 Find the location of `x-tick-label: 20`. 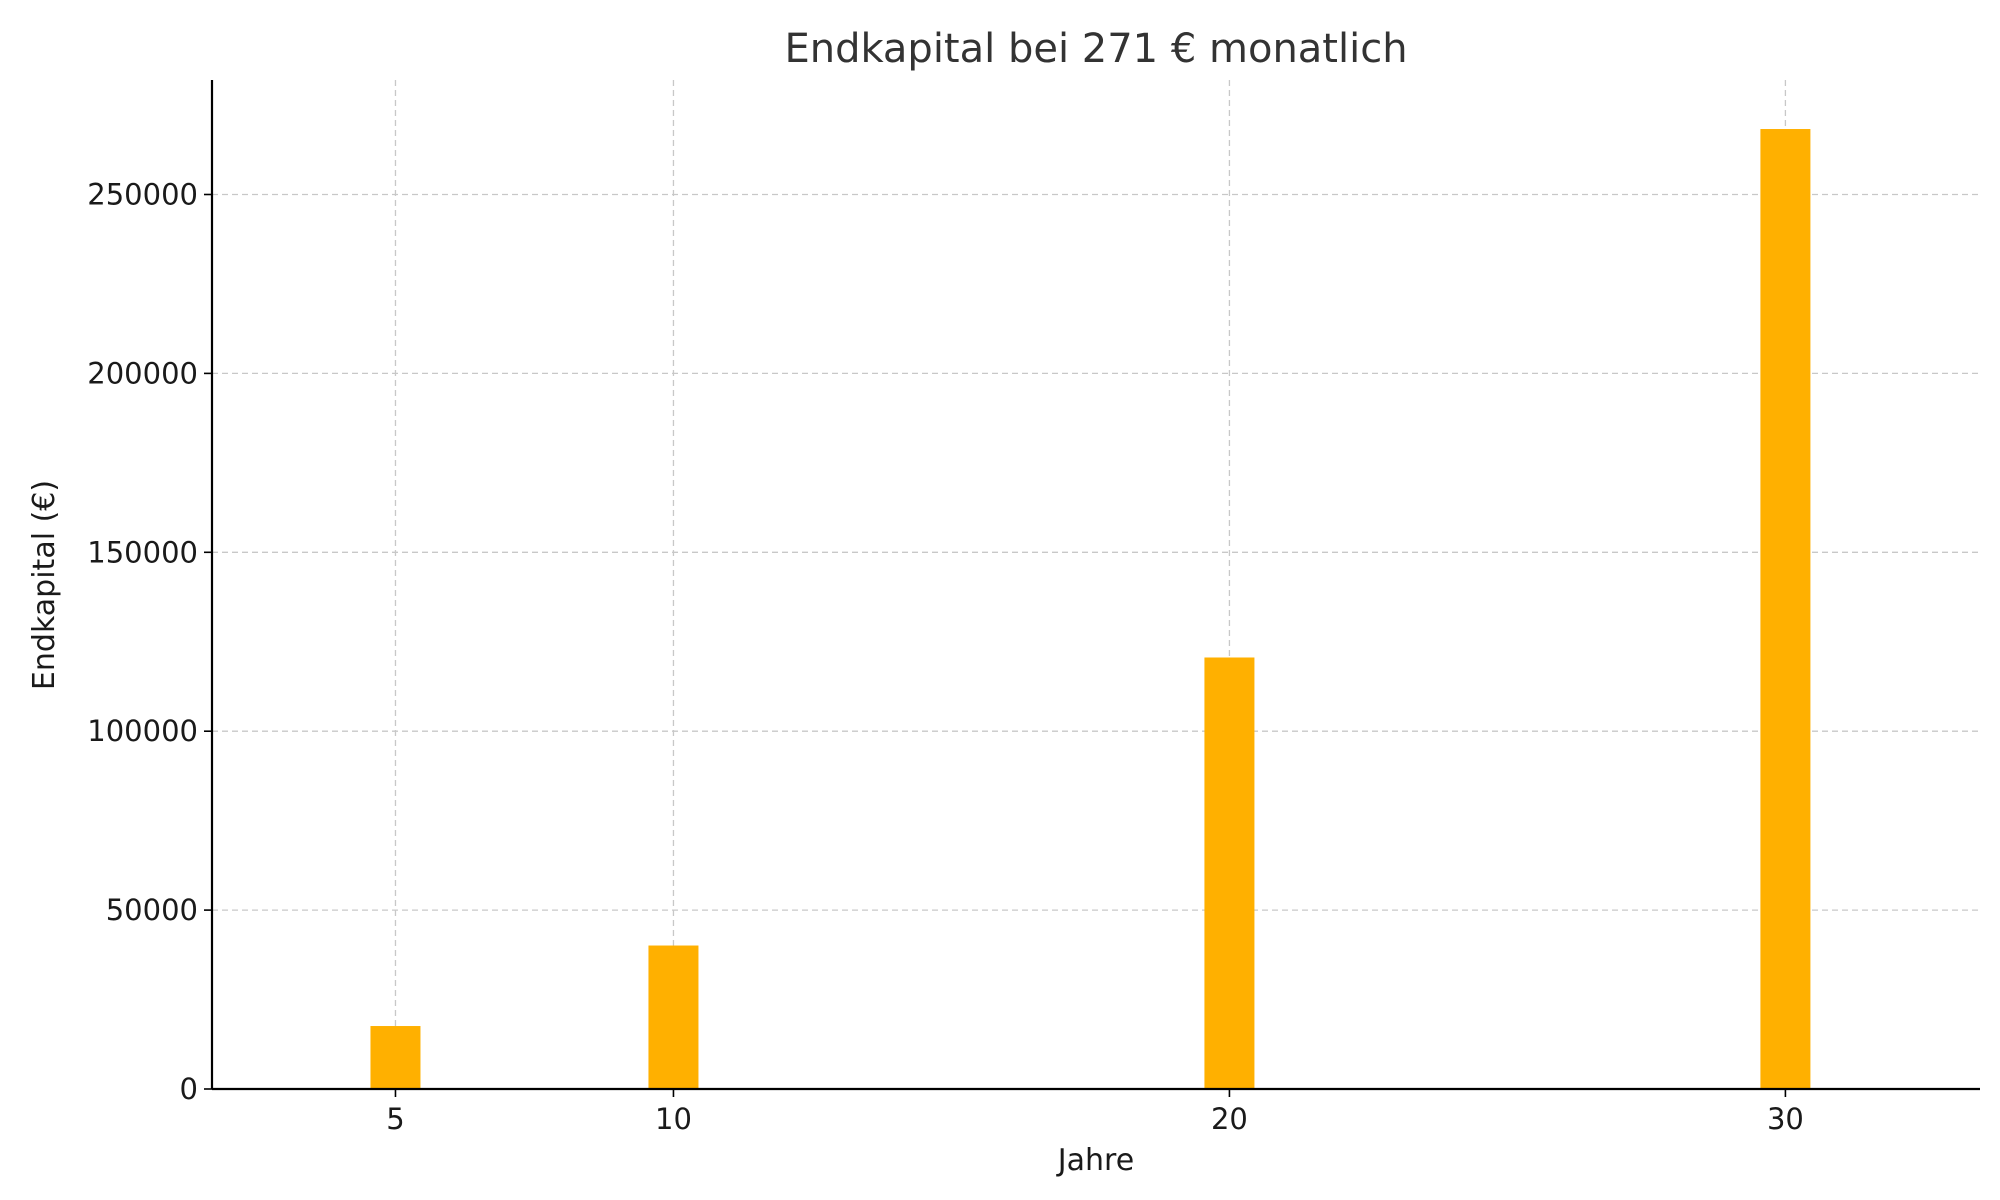

x-tick-label: 20 is located at coordinates (1229, 1119).